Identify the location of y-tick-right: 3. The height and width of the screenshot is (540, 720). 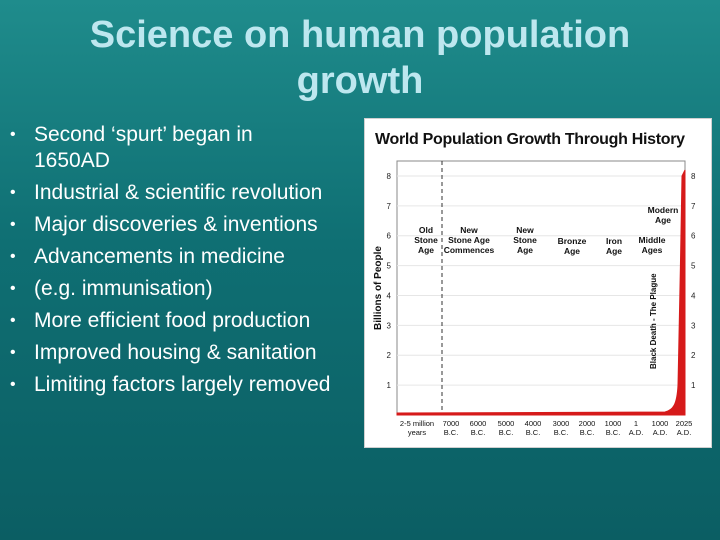
(693, 325).